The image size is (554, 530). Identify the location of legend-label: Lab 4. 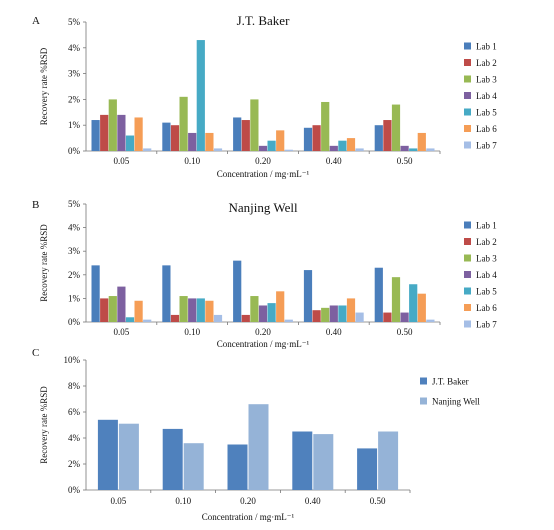
(486, 275).